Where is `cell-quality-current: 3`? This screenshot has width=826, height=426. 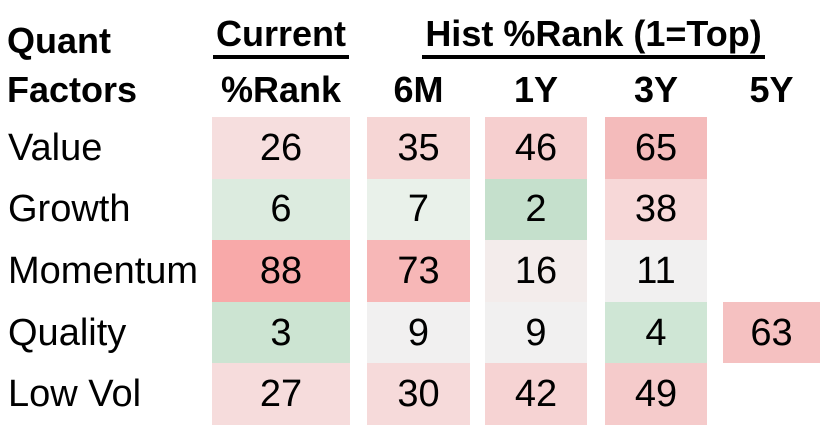 cell-quality-current: 3 is located at coordinates (281, 332).